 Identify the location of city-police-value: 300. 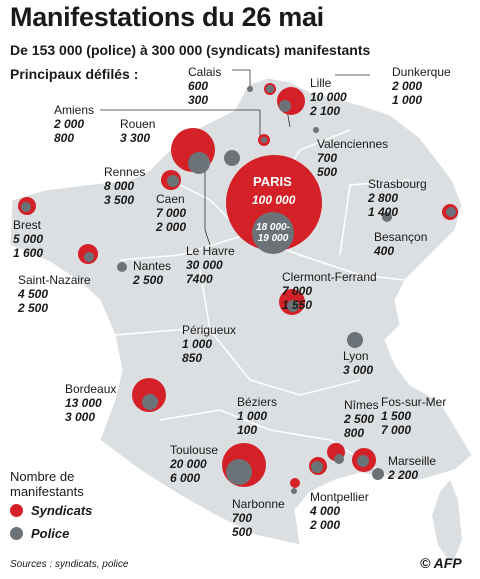
(198, 100).